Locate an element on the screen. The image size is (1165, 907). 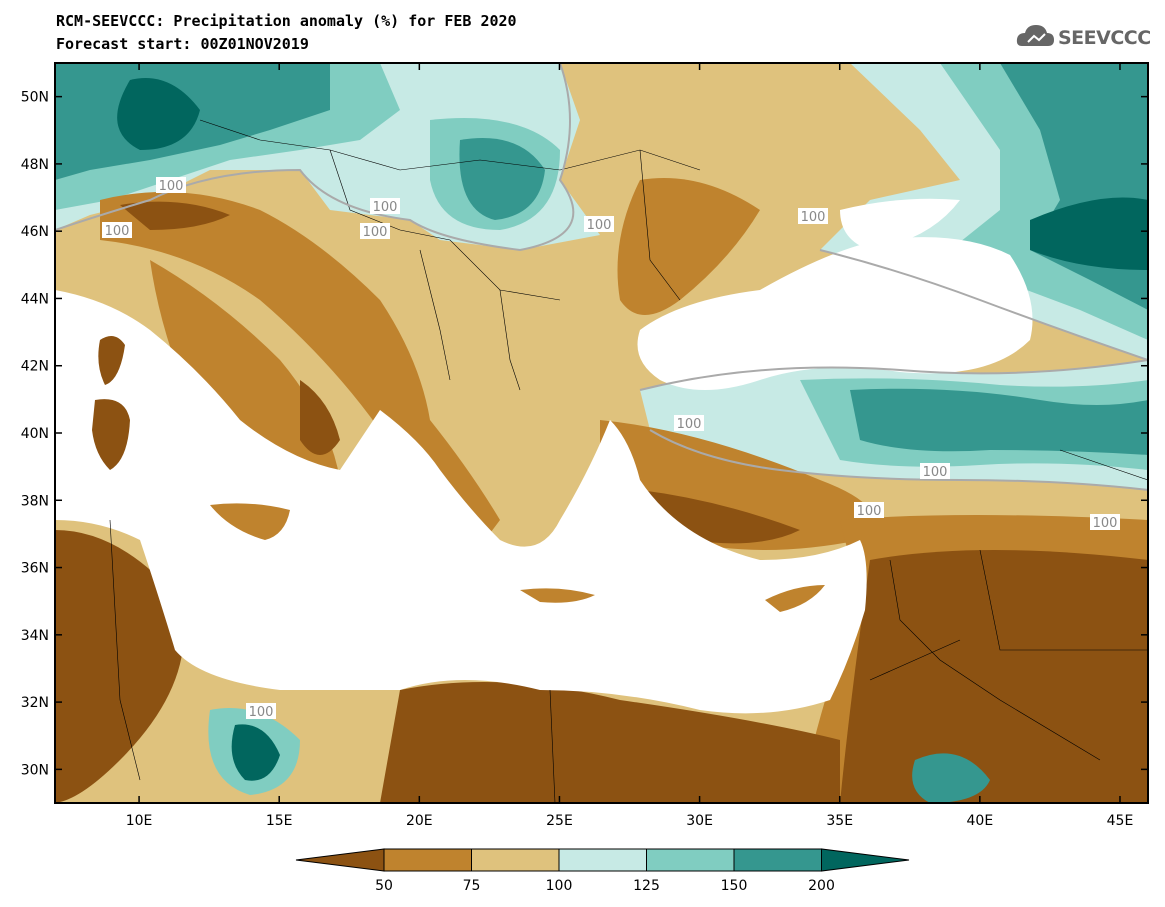
lon-tick-label: 25E is located at coordinates (559, 821).